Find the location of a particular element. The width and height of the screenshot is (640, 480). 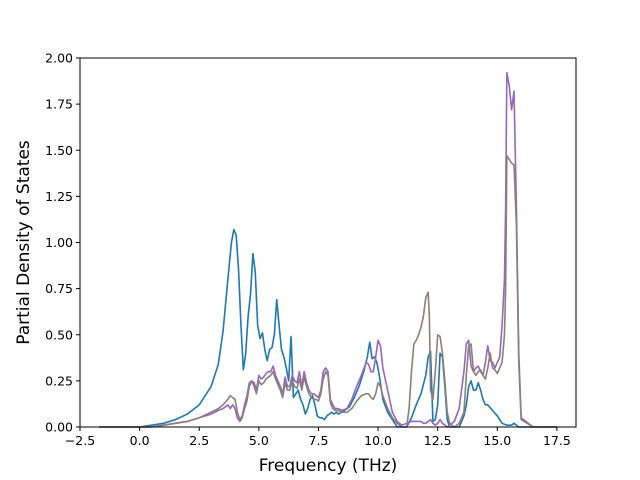

x-axis-label: Frequency (THz) is located at coordinates (328, 466).